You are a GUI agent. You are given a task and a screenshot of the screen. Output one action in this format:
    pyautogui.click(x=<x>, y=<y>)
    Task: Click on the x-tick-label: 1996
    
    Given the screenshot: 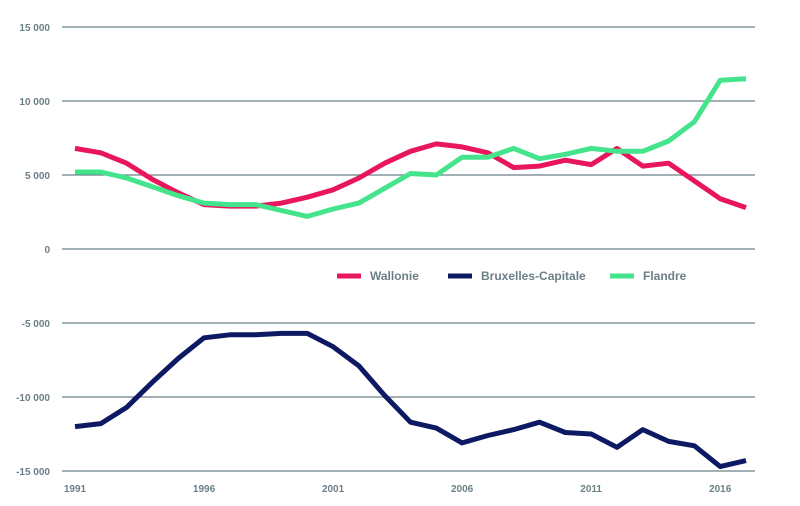 What is the action you would take?
    pyautogui.click(x=204, y=489)
    